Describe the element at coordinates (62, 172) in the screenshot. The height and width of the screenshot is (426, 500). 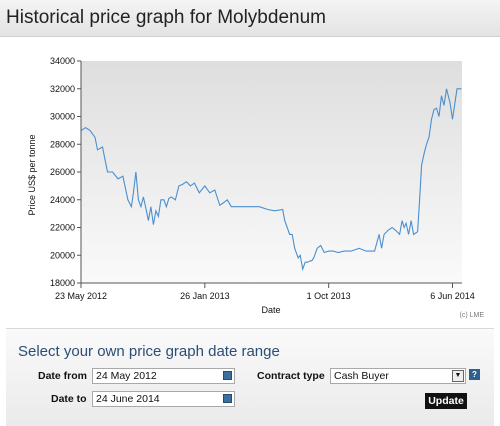
I see `y-tick-label: 26000` at that location.